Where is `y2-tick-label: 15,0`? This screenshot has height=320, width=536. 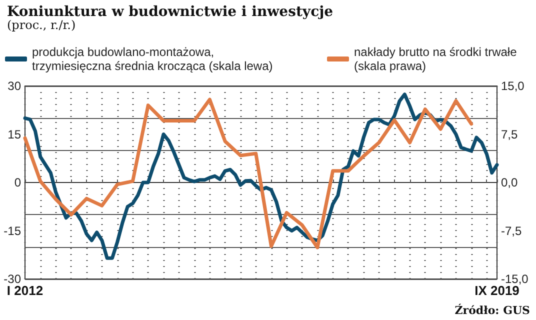
y2-tick-label: 15,0 is located at coordinates (513, 86).